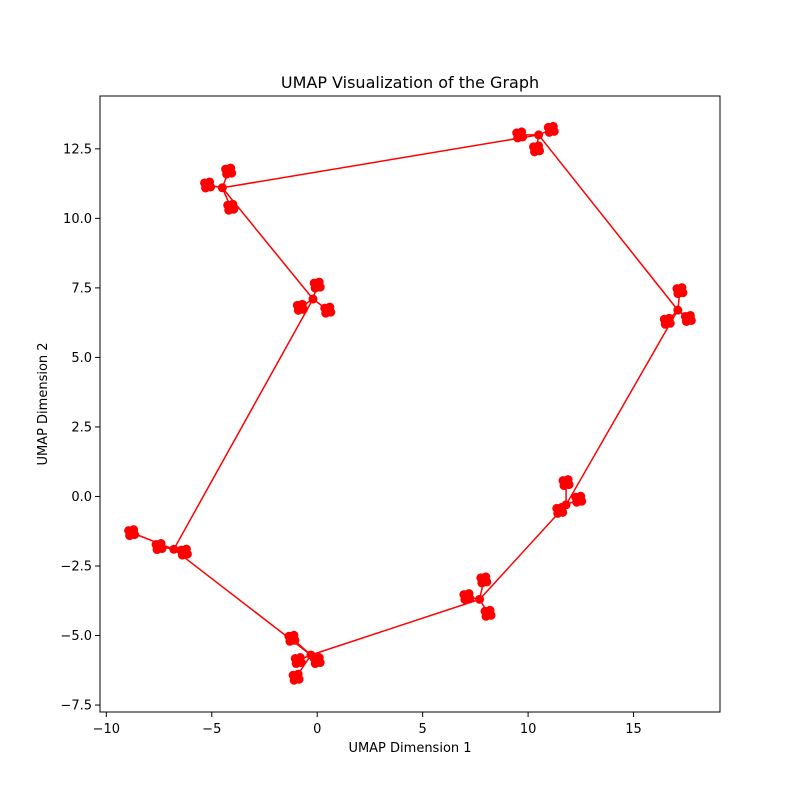  What do you see at coordinates (106, 729) in the screenshot?
I see `x-tick-label: −10` at bounding box center [106, 729].